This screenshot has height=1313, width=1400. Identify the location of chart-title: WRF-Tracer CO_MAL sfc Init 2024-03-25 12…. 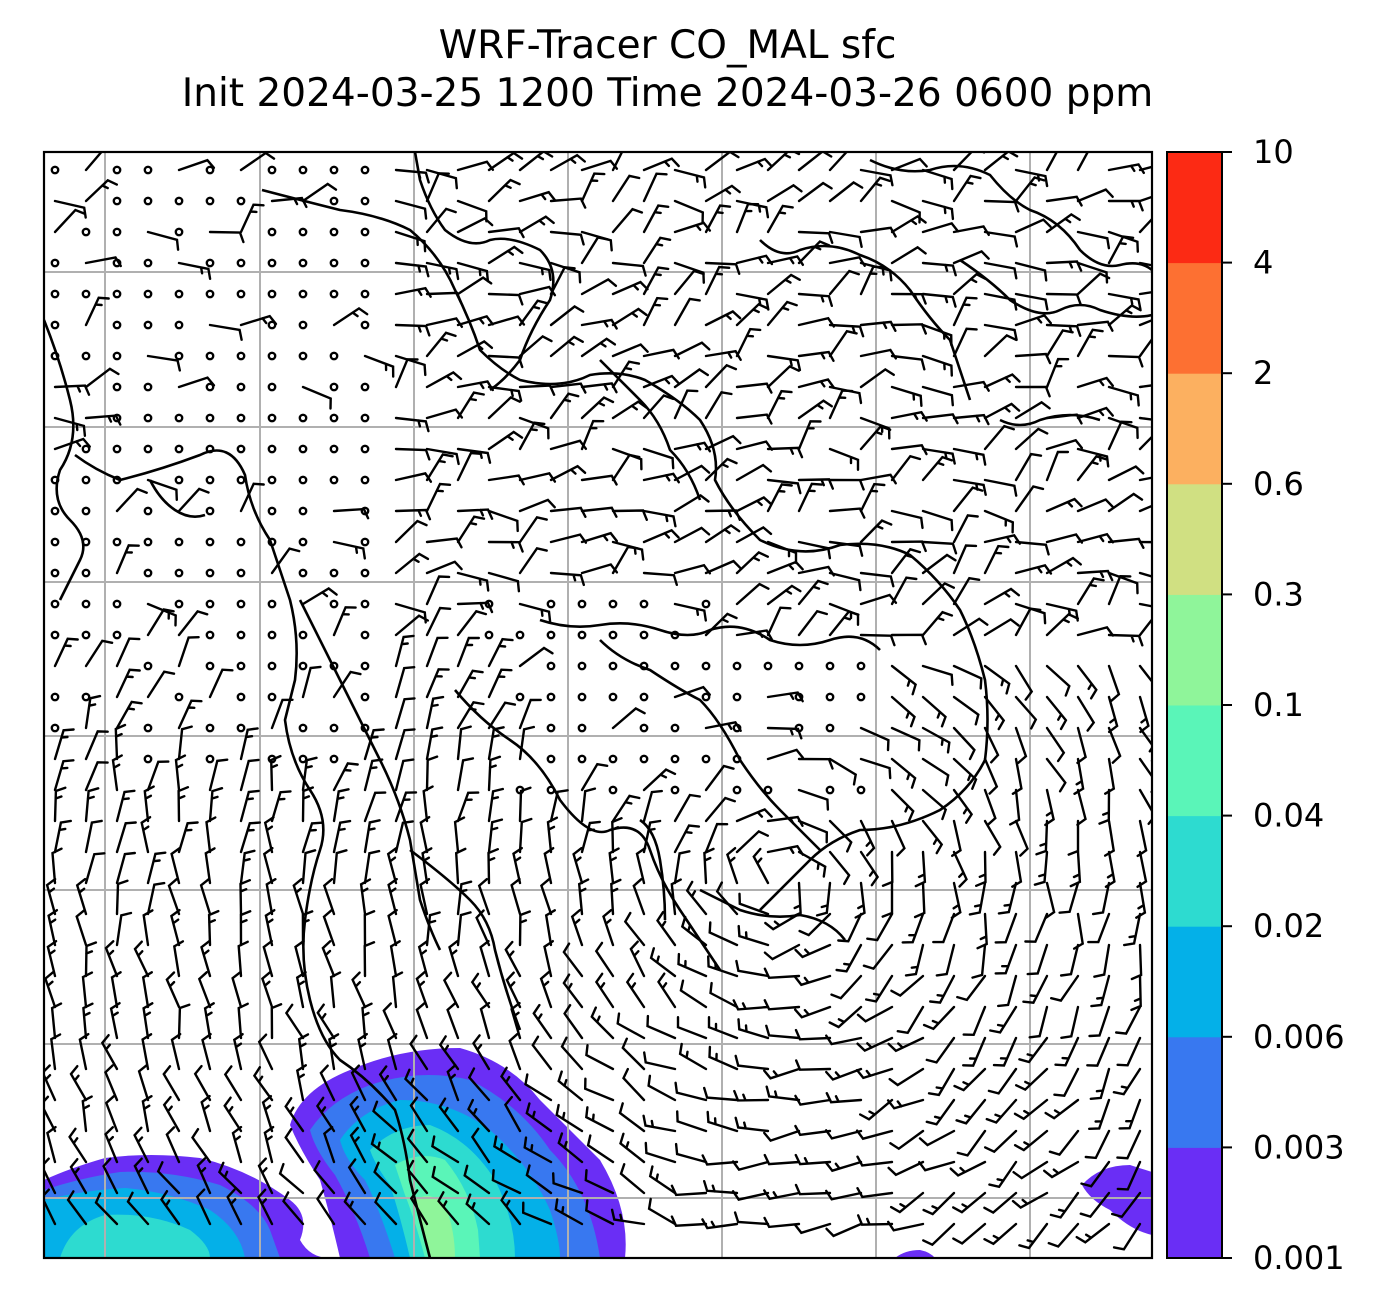
(667, 70).